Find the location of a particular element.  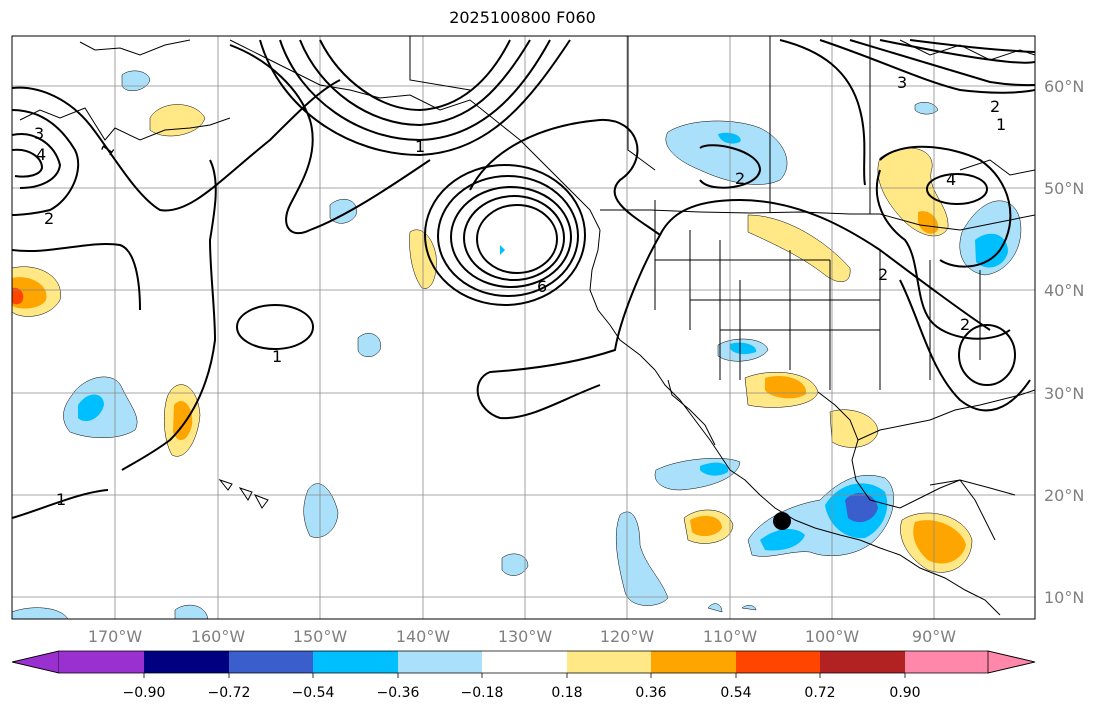

map-title: 2025100800 F060 is located at coordinates (522, 17).